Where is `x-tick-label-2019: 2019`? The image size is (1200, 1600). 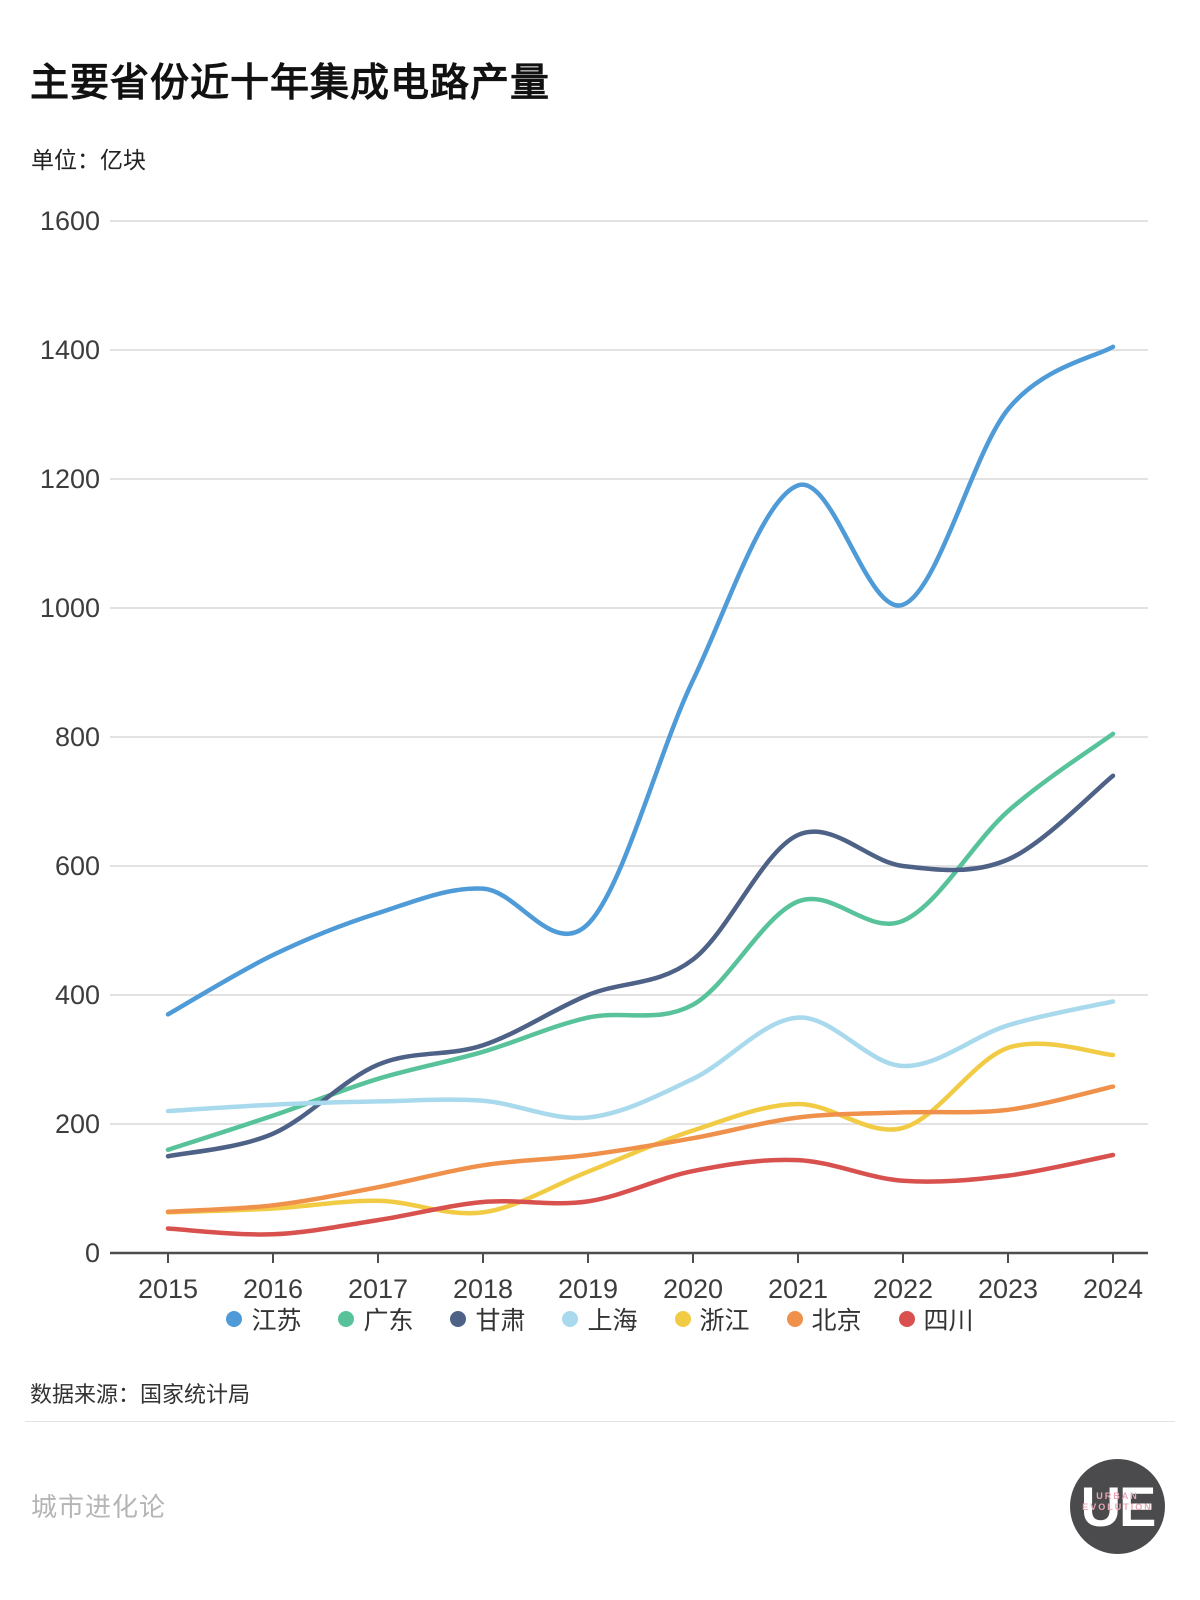
x-tick-label-2019: 2019 is located at coordinates (588, 1289).